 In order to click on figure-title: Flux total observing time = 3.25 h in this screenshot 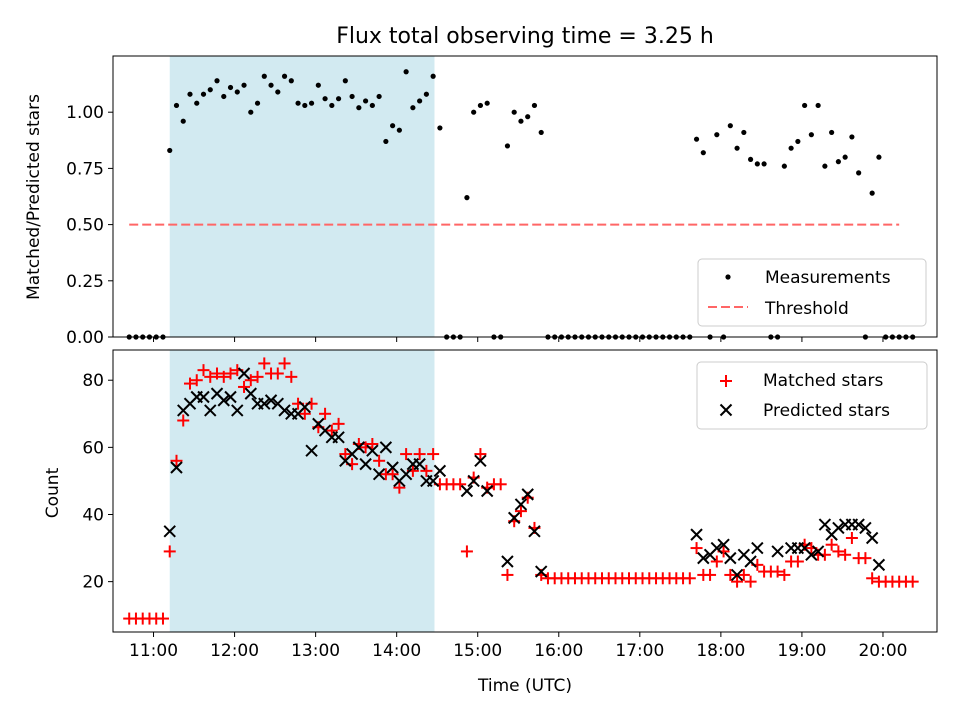, I will do `click(525, 36)`.